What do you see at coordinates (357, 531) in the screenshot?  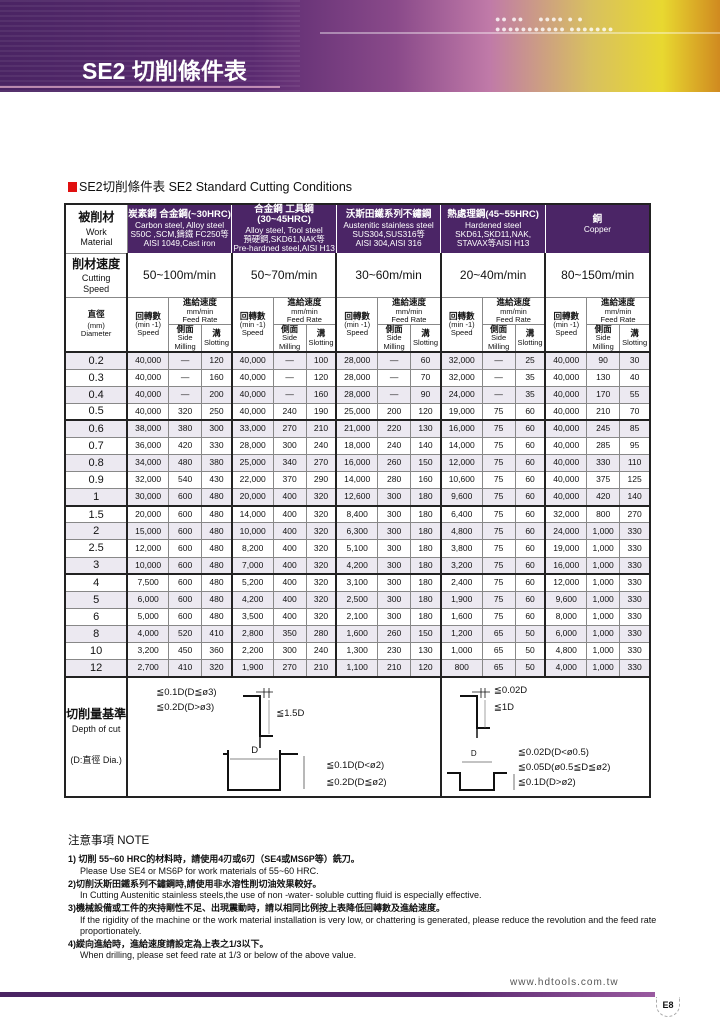 I see `value-cell: 6,300` at bounding box center [357, 531].